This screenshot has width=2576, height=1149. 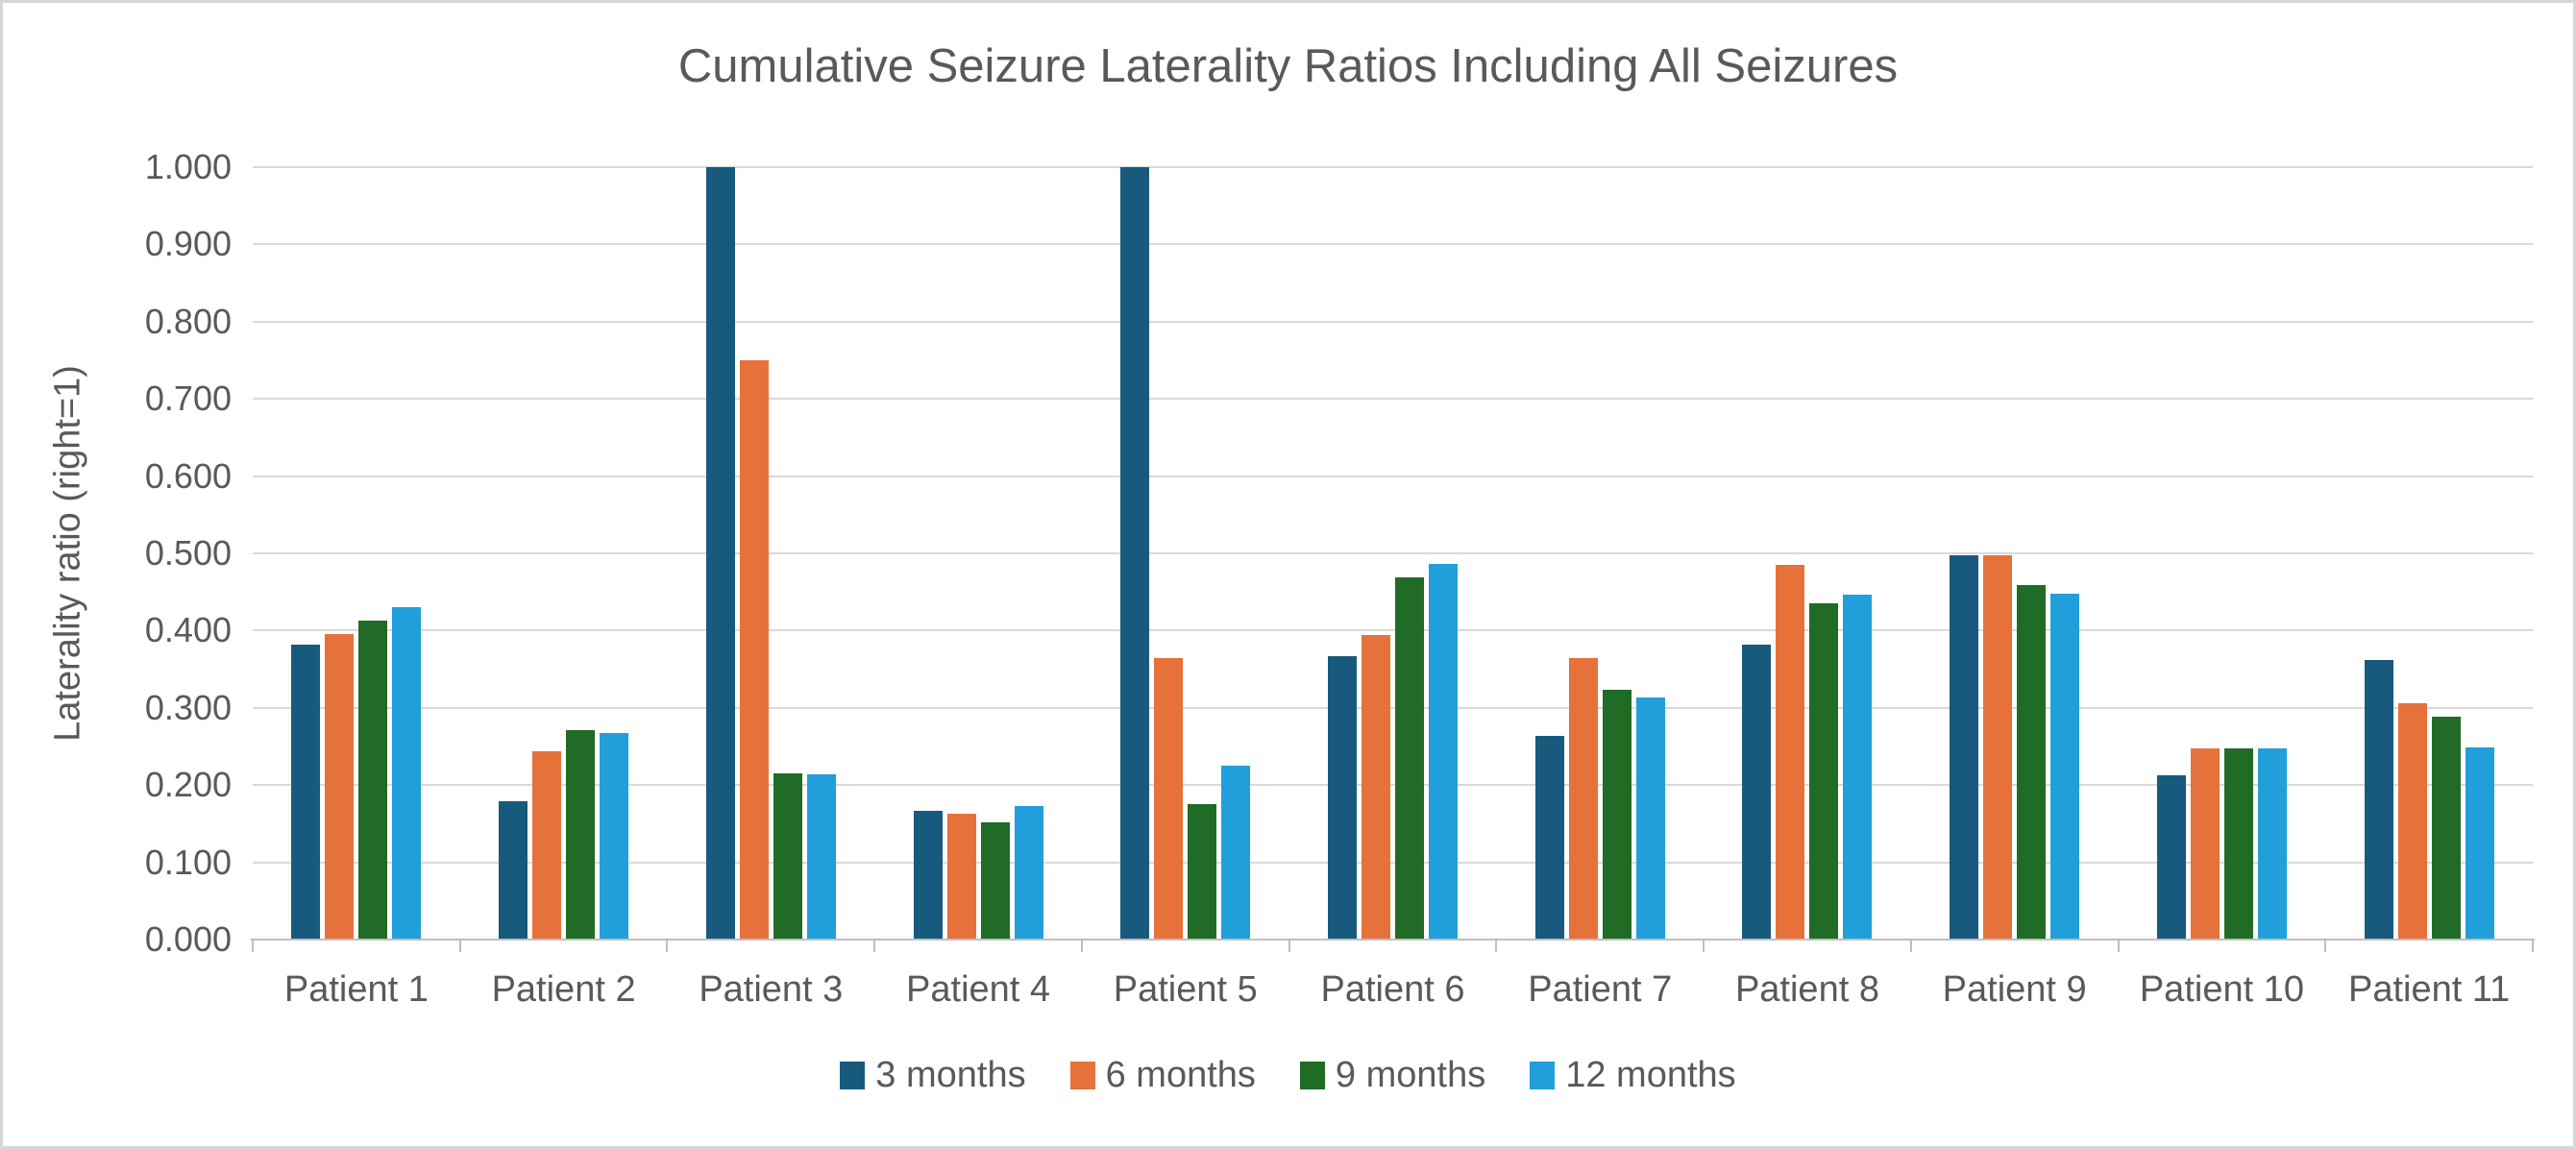 What do you see at coordinates (188, 707) in the screenshot?
I see `y-tick-label: 0.300` at bounding box center [188, 707].